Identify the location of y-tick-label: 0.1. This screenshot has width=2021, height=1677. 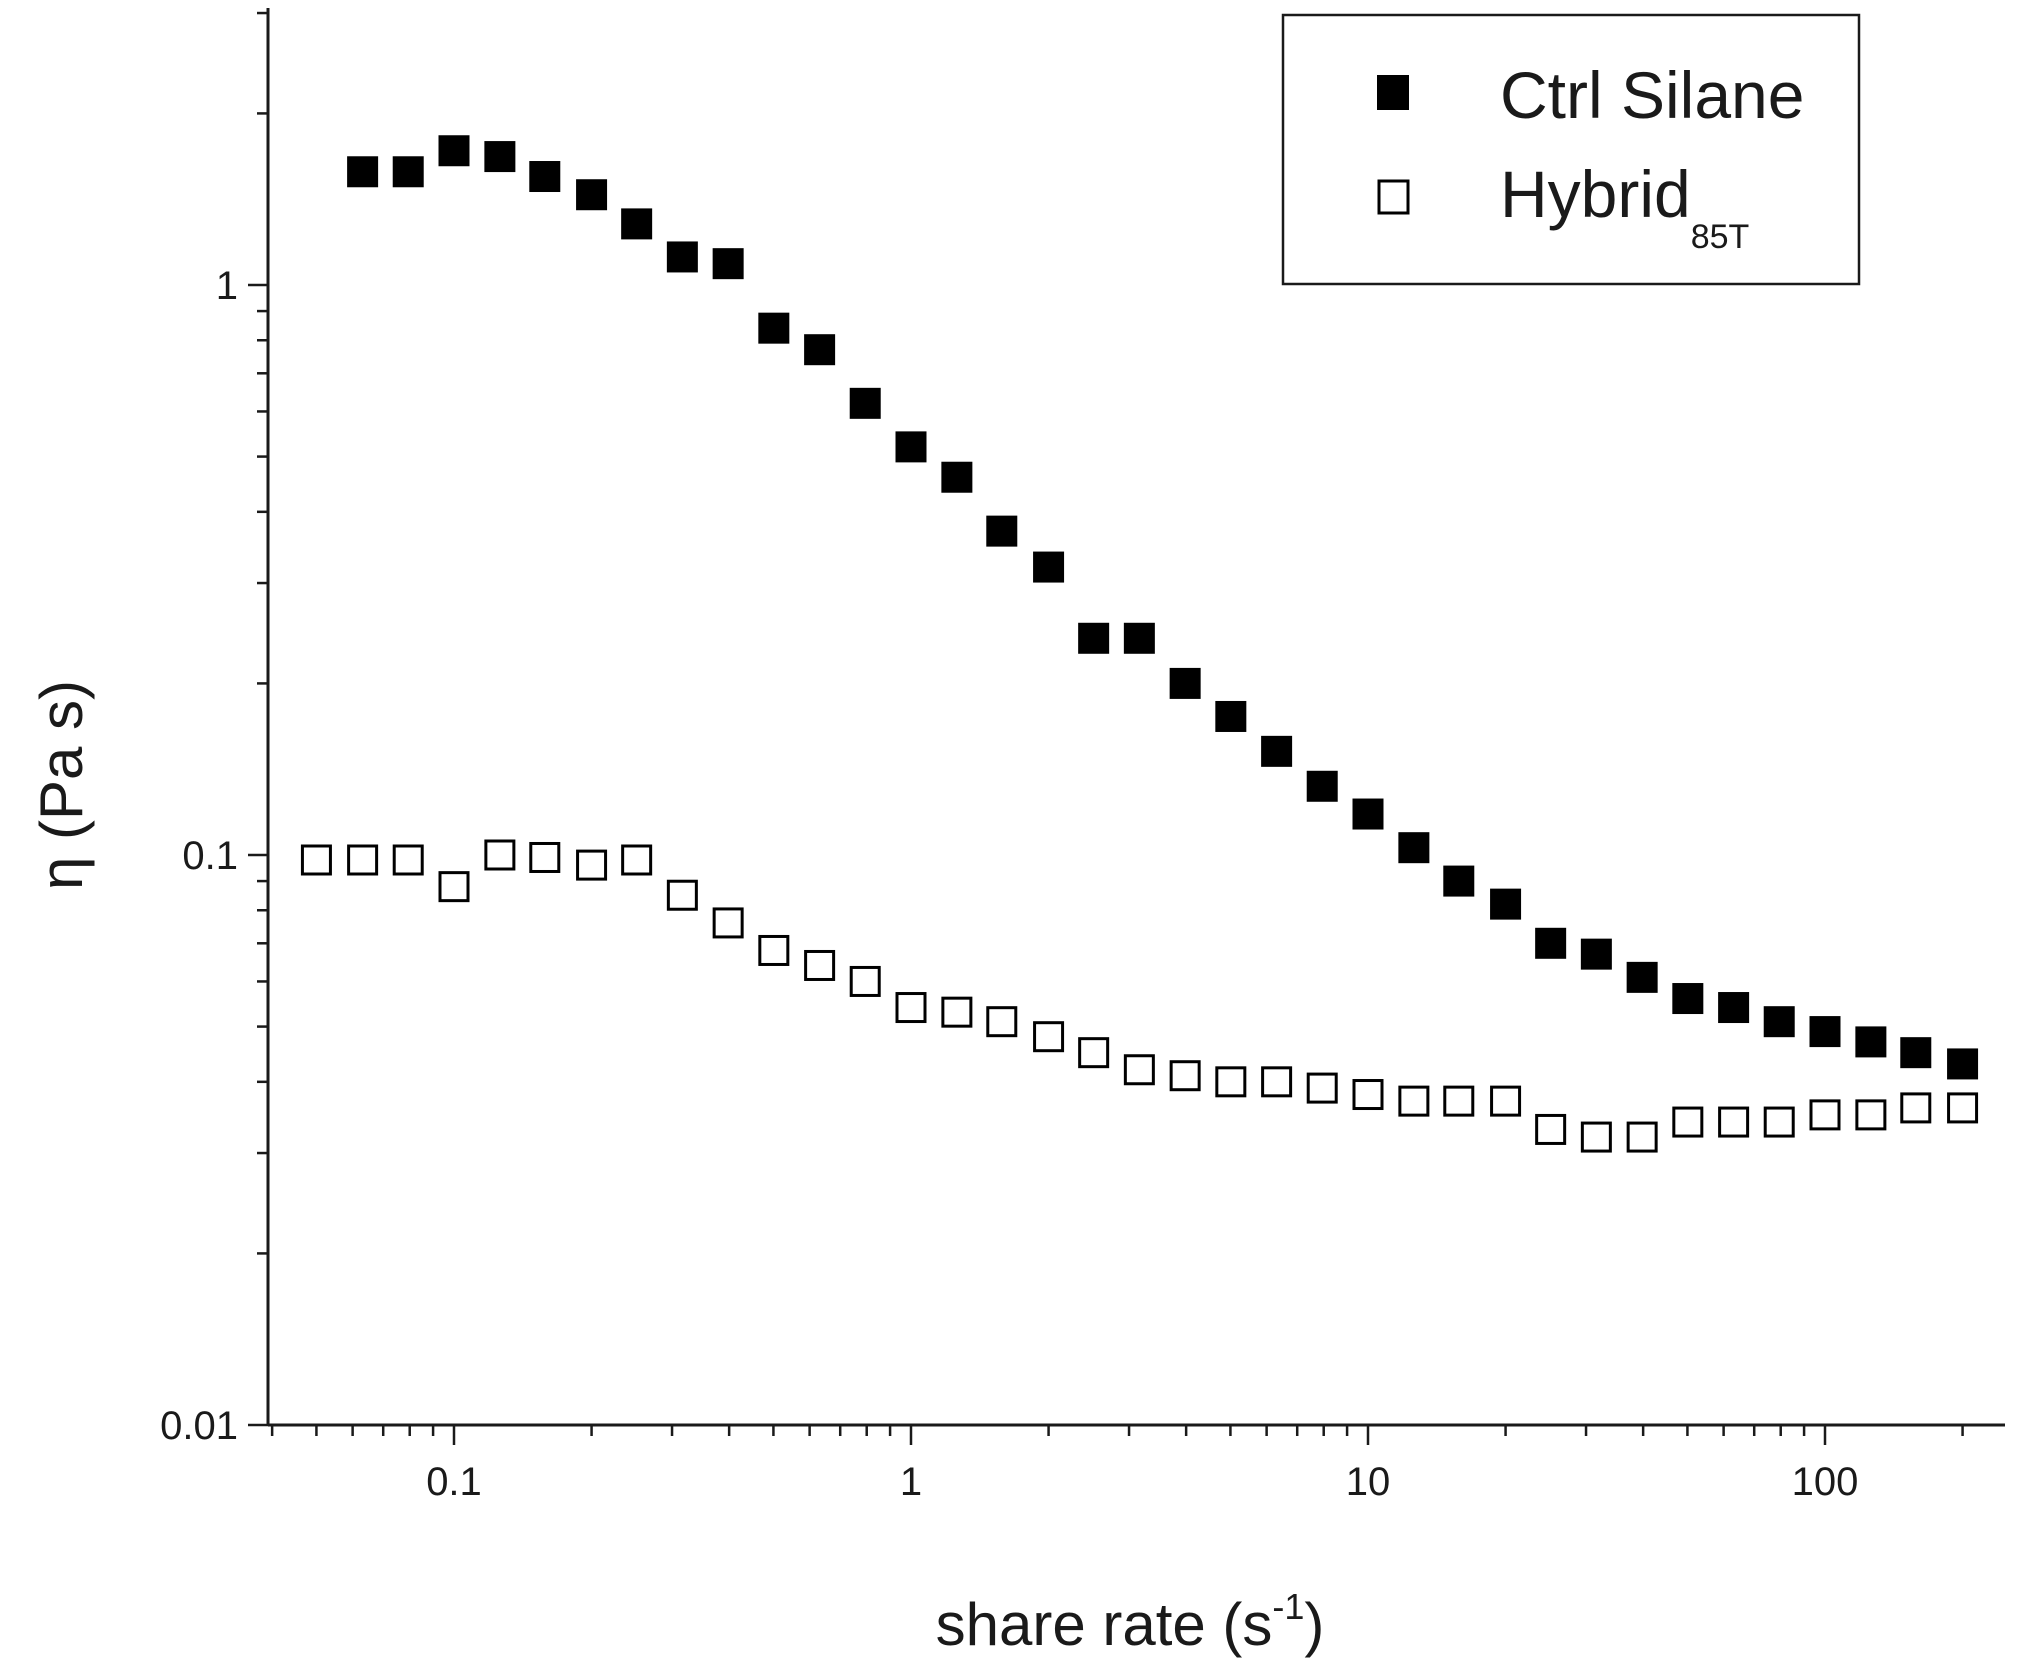
(210, 856).